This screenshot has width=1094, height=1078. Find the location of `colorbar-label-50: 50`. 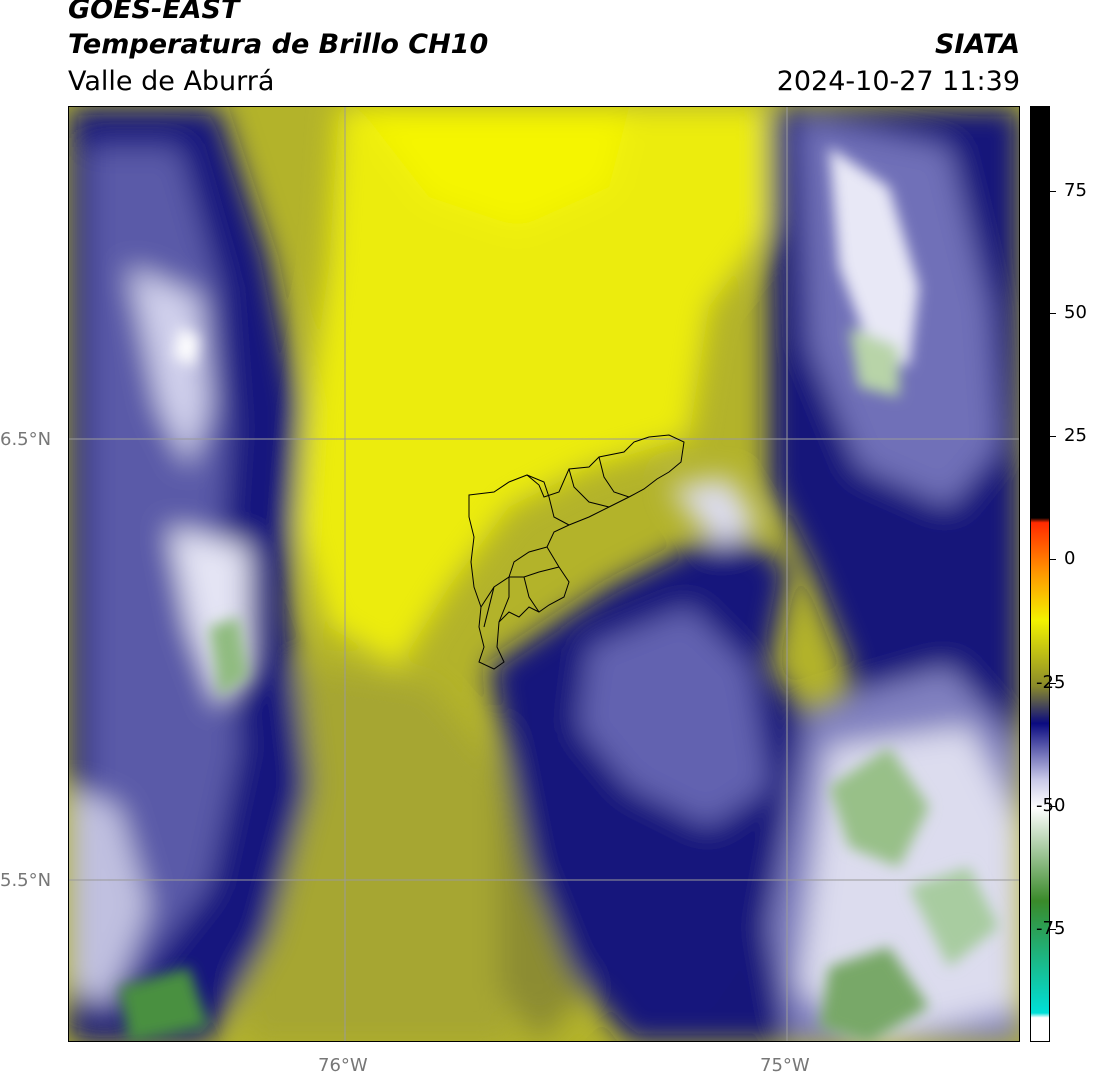

colorbar-label-50: 50 is located at coordinates (1075, 312).